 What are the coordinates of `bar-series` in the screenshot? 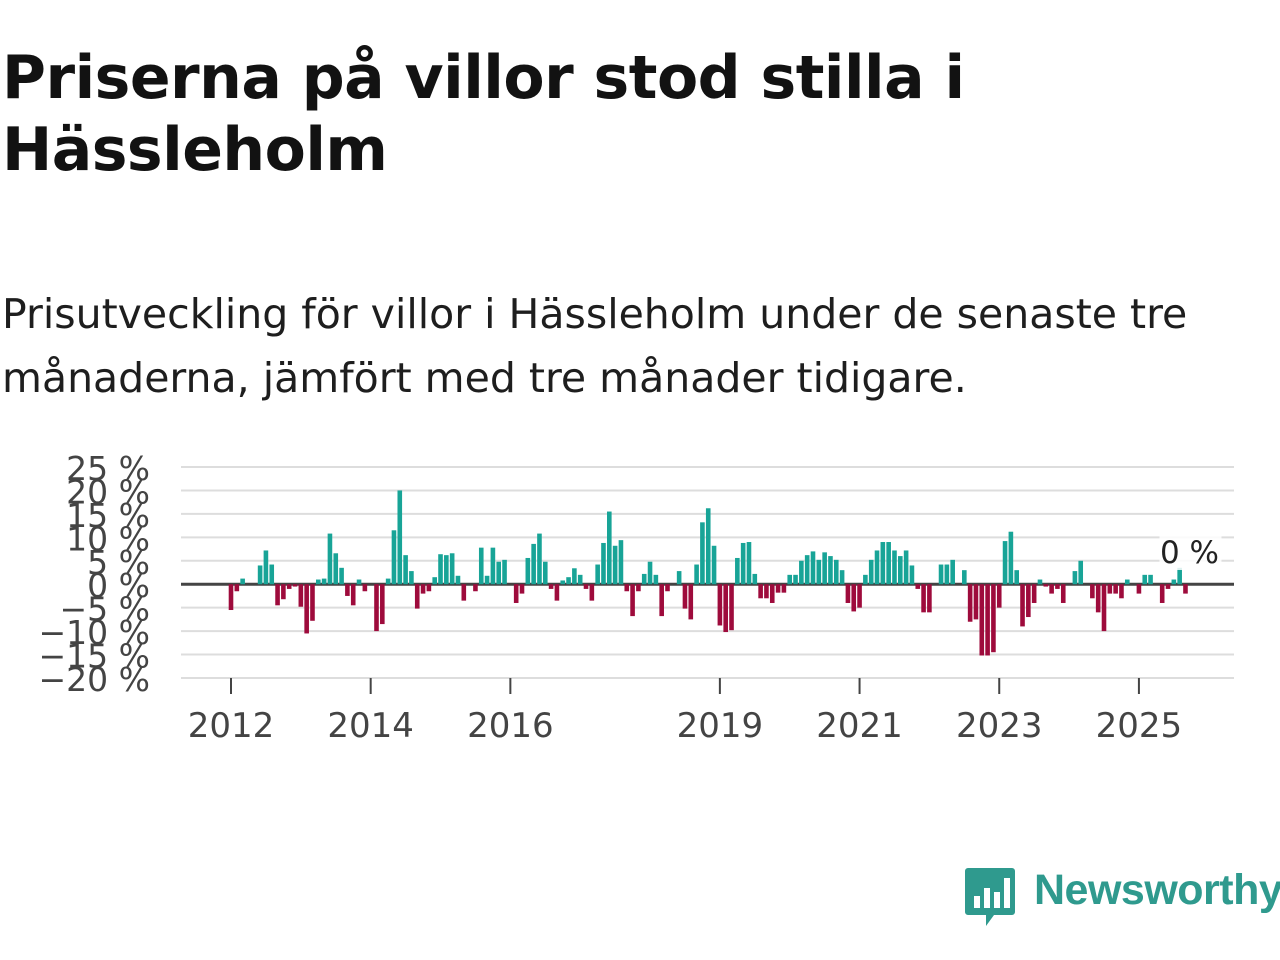 It's located at (708, 573).